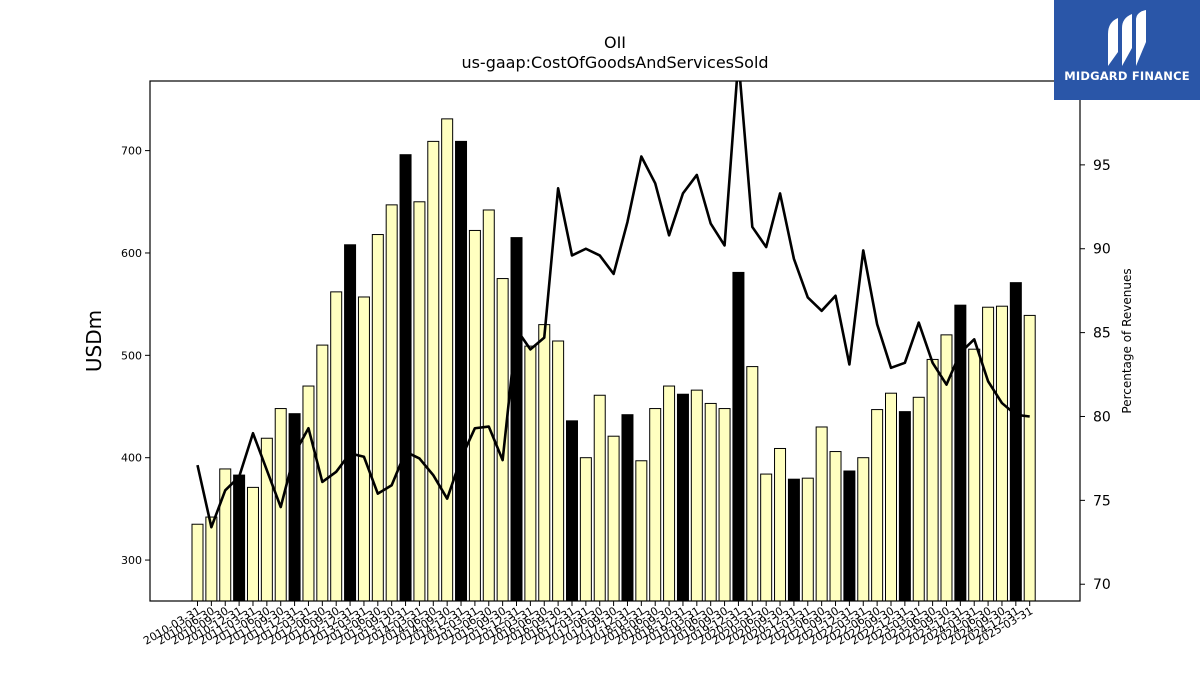 The image size is (1200, 675). Describe the element at coordinates (614, 62) in the screenshot. I see `chart-subtitle: us-gaap:CostOfGoodsAndServicesSold` at that location.